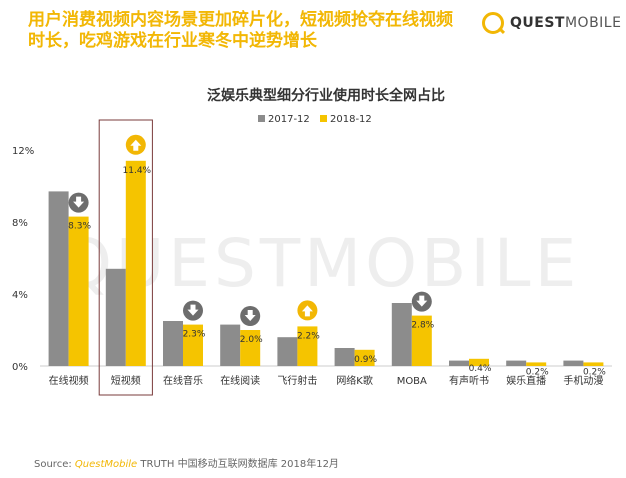 This screenshot has height=478, width=626. What do you see at coordinates (354, 380) in the screenshot?
I see `x-tick-label: 网络K歌` at bounding box center [354, 380].